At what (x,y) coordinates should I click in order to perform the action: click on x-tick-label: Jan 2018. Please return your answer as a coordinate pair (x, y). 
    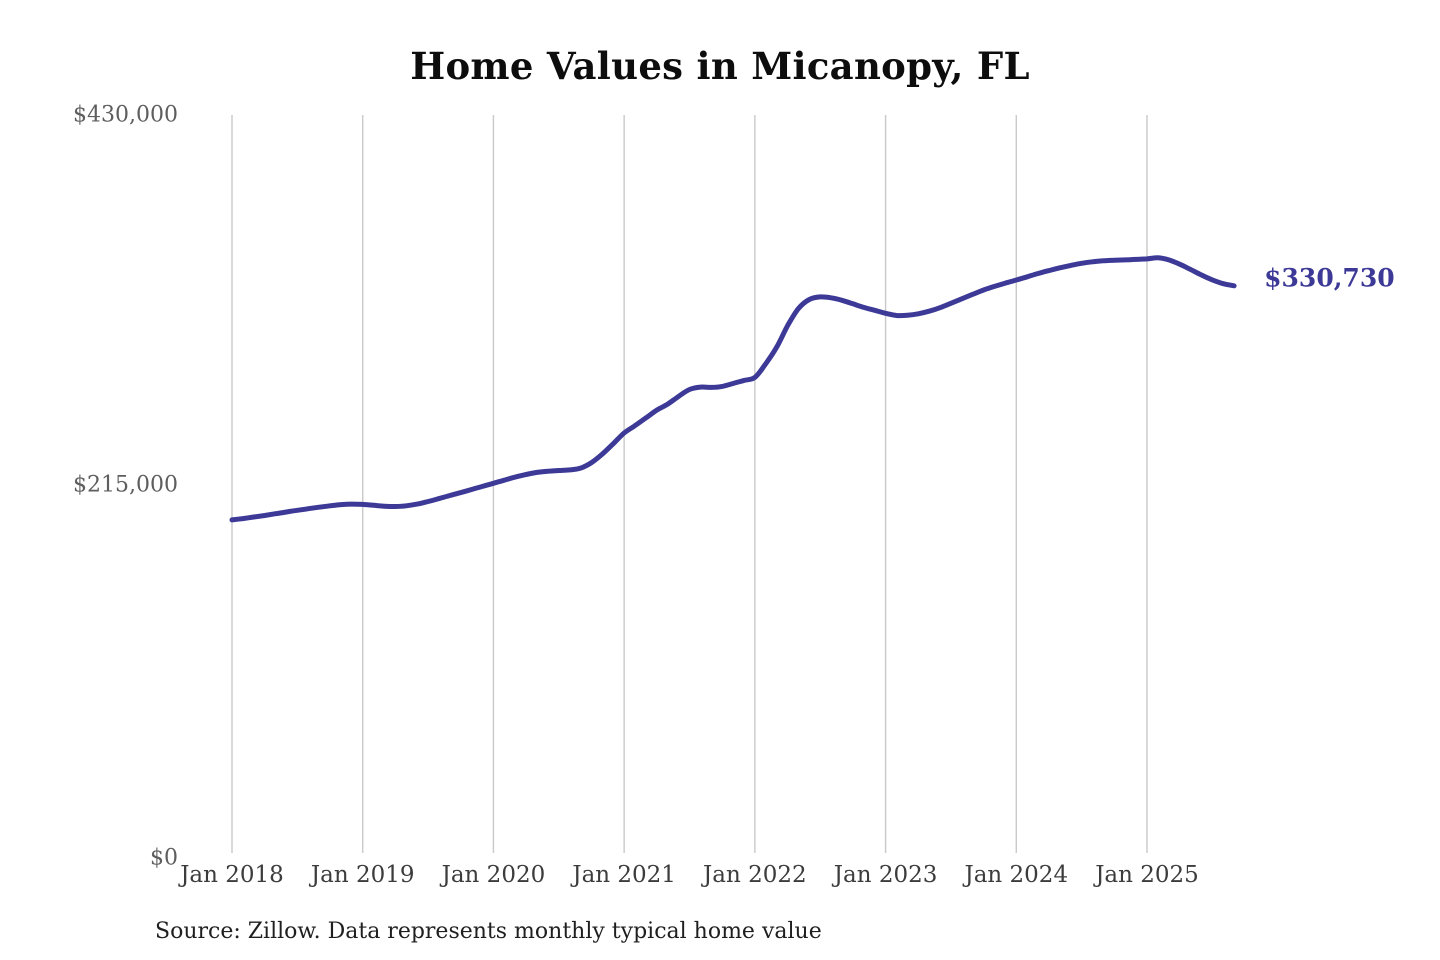
    Looking at the image, I should click on (232, 875).